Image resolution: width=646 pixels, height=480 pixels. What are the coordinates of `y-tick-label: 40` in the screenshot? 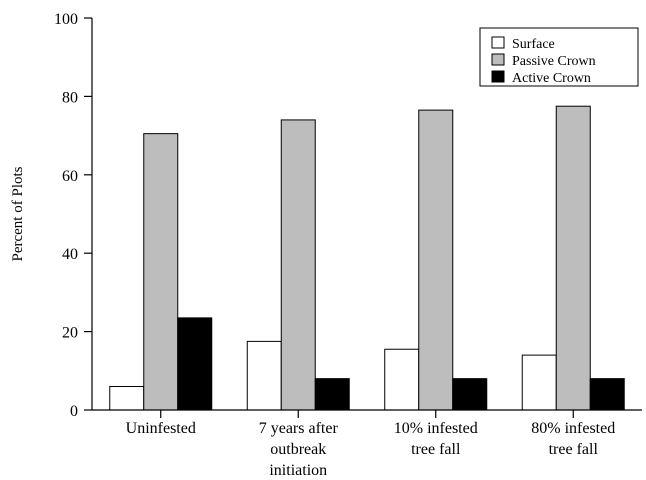 It's located at (70, 254).